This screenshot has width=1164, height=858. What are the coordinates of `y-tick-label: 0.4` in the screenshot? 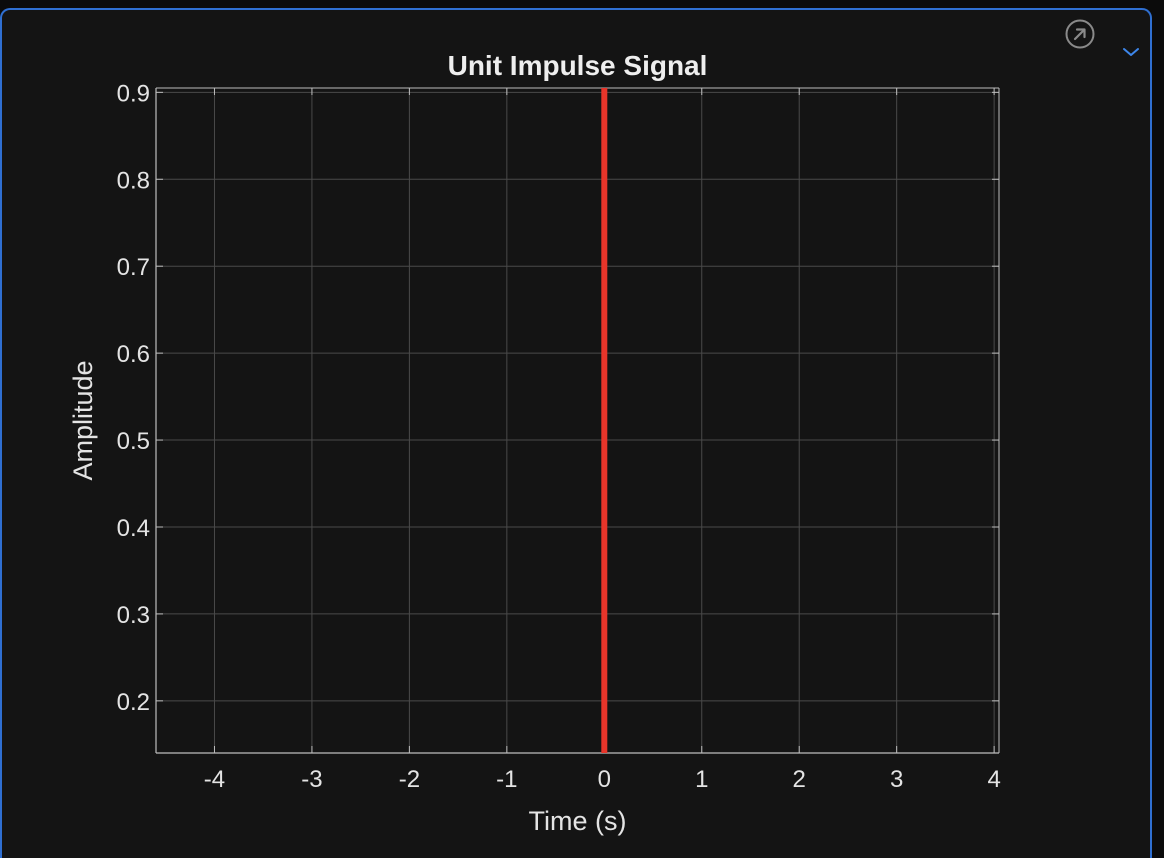 It's located at (133, 528).